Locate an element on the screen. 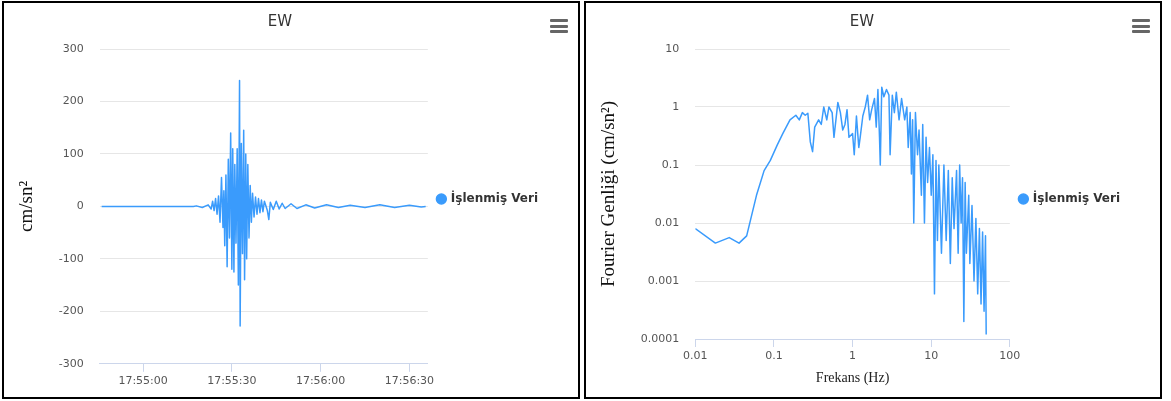  x-tick-label: 100 is located at coordinates (1010, 356).